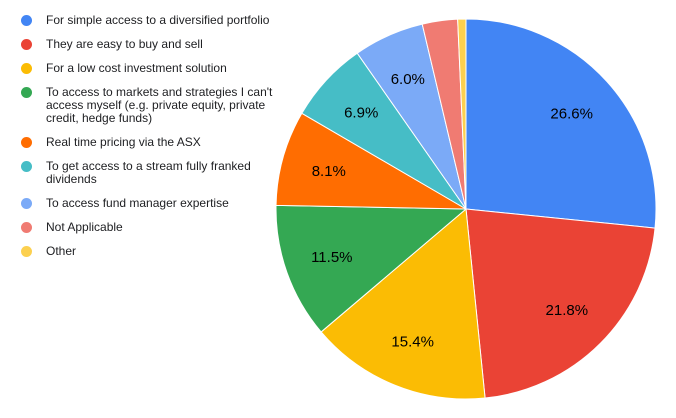  Describe the element at coordinates (571, 114) in the screenshot. I see `pie-slice-label: 26.6%` at that location.